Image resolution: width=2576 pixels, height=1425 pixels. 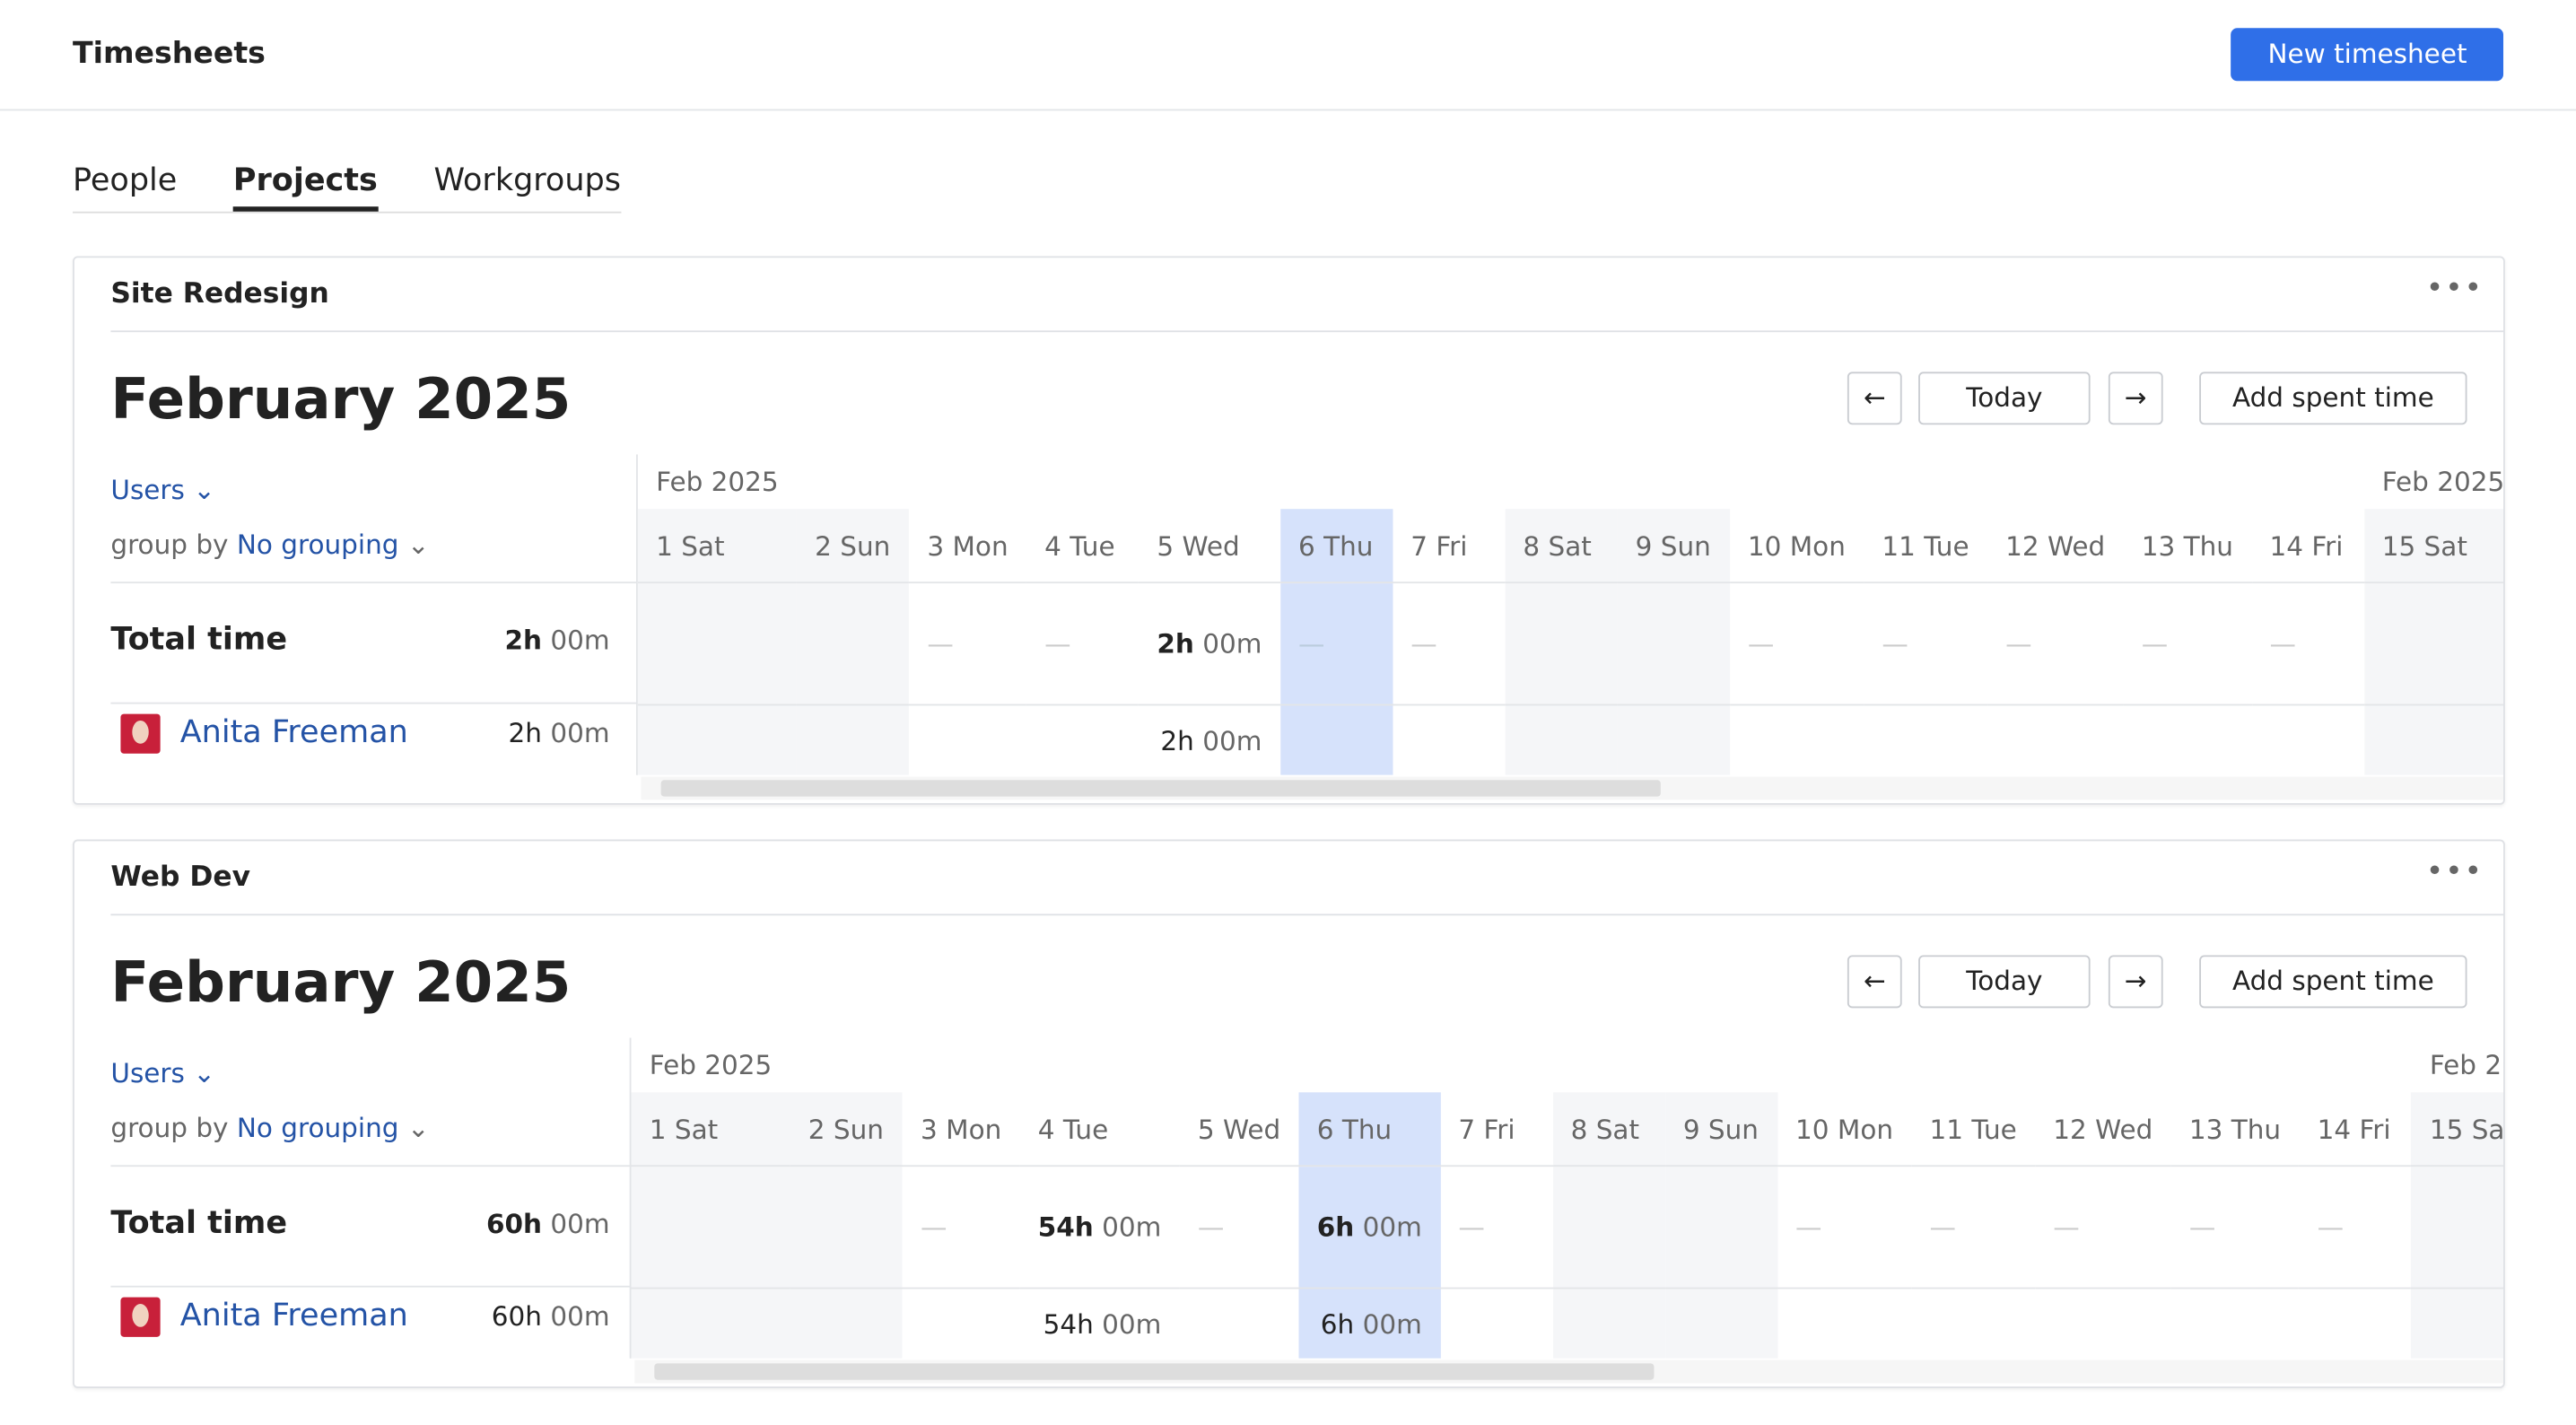 What do you see at coordinates (1567, 1227) in the screenshot?
I see `total-row: —54h 00m —6h 00m — — — — — —` at bounding box center [1567, 1227].